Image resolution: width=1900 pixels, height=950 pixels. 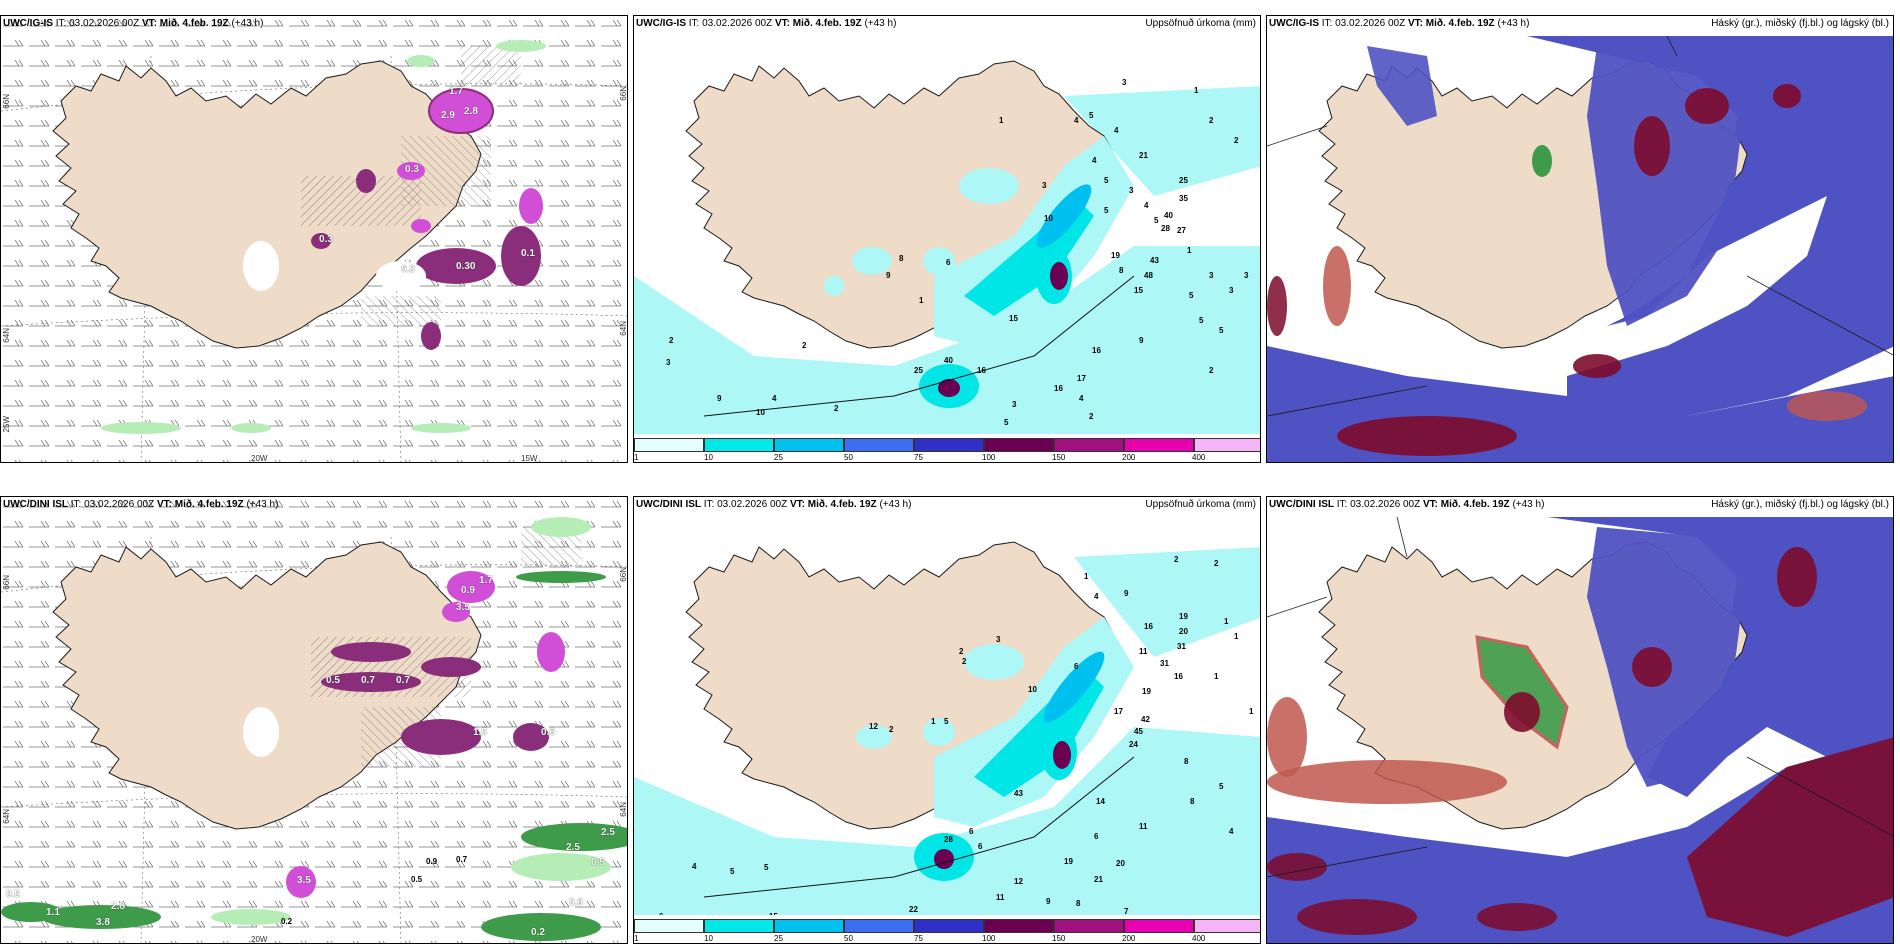 What do you see at coordinates (573, 847) in the screenshot?
I see `value-label: 2.5` at bounding box center [573, 847].